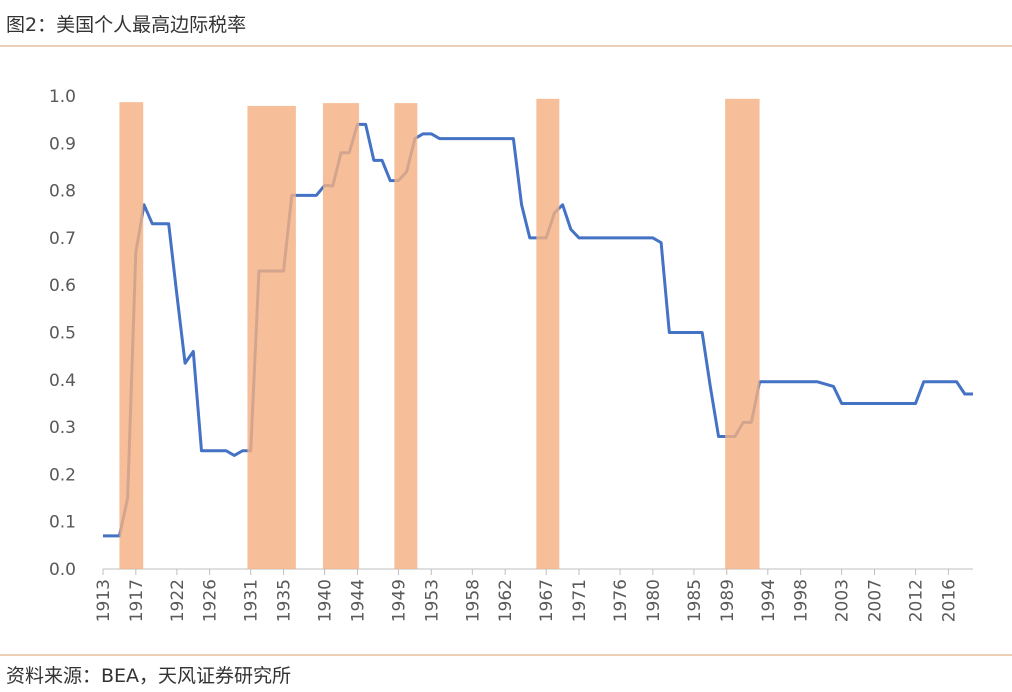  Describe the element at coordinates (148, 676) in the screenshot. I see `source-note: 资料来源：BEA，天风证券研究所` at that location.